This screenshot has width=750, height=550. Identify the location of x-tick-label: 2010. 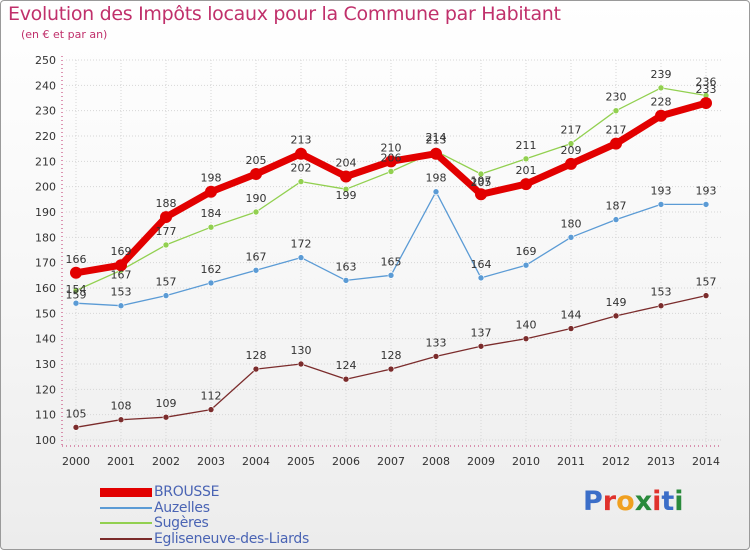
(526, 461).